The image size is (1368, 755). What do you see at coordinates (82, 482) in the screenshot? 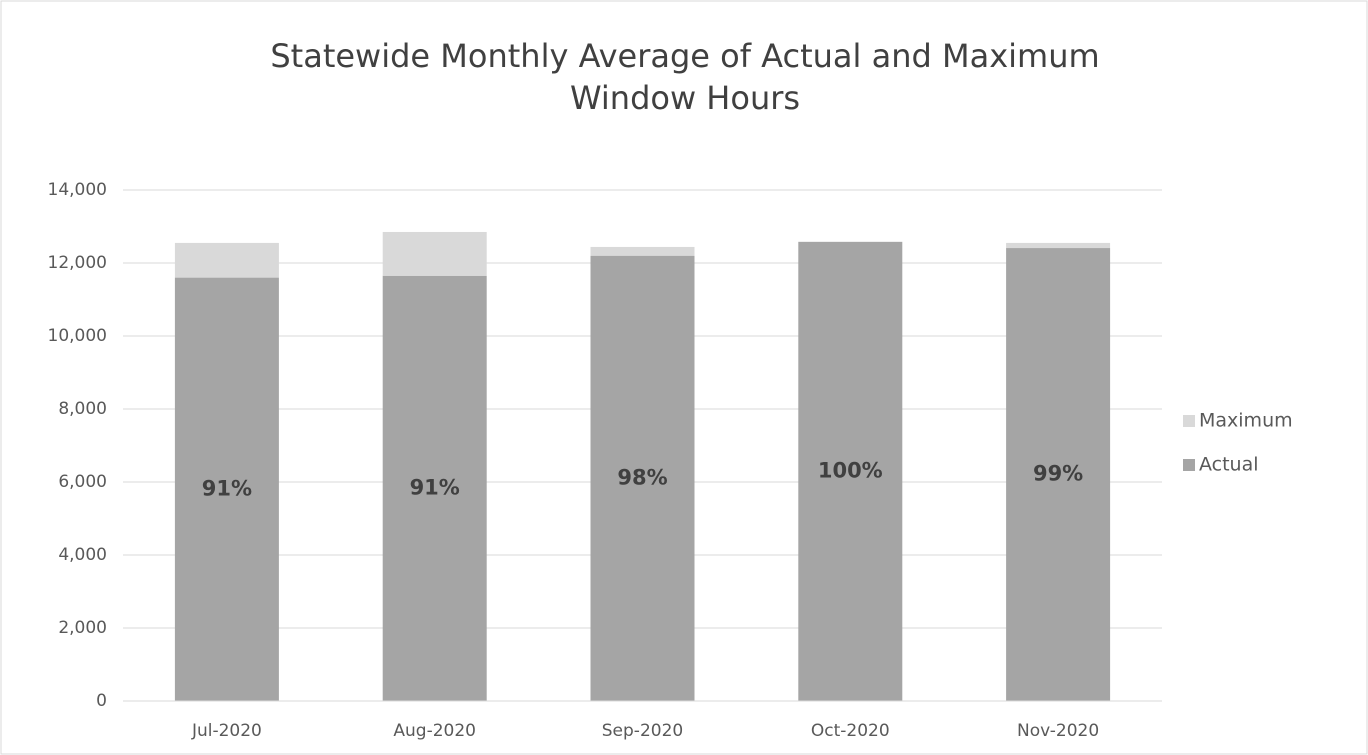
I see `y-tick-label: 6,000` at bounding box center [82, 482].